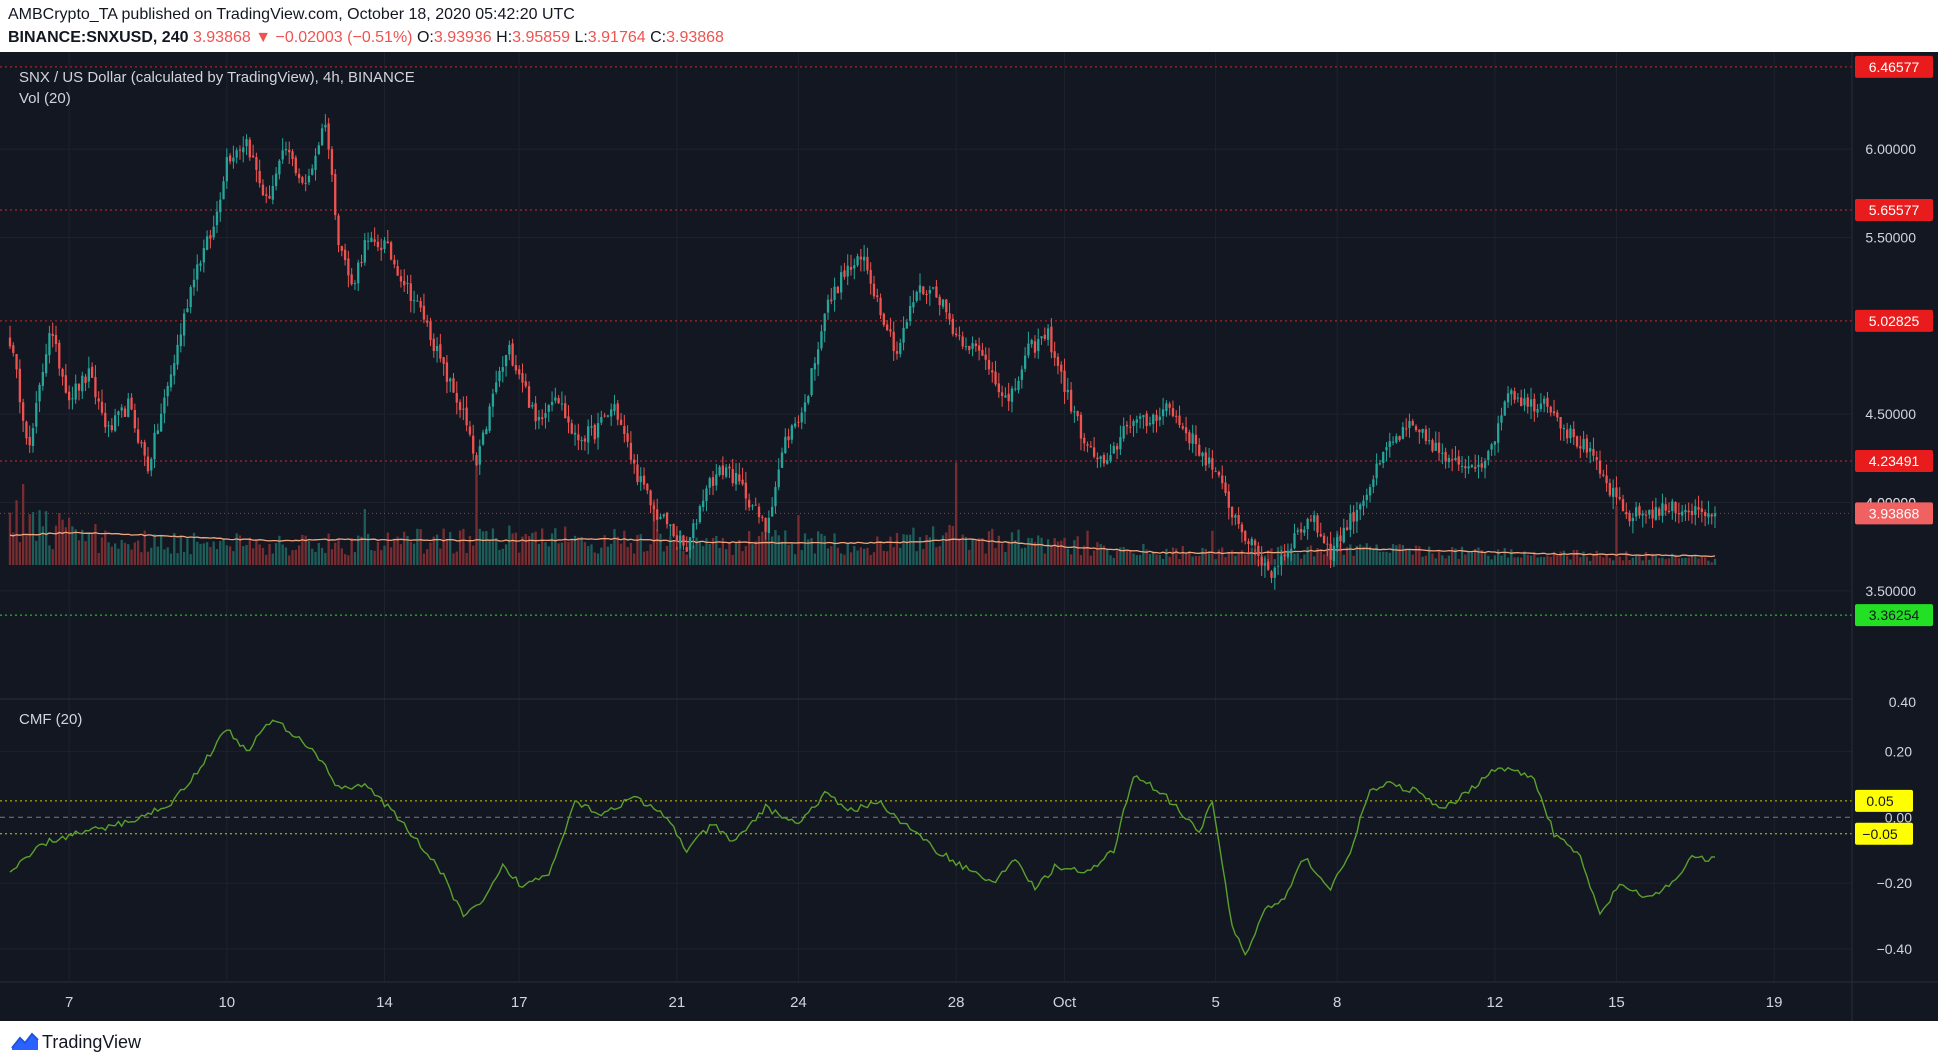  I want to click on symbol-label: BINANCE:SNXUSD, 240, so click(98, 37).